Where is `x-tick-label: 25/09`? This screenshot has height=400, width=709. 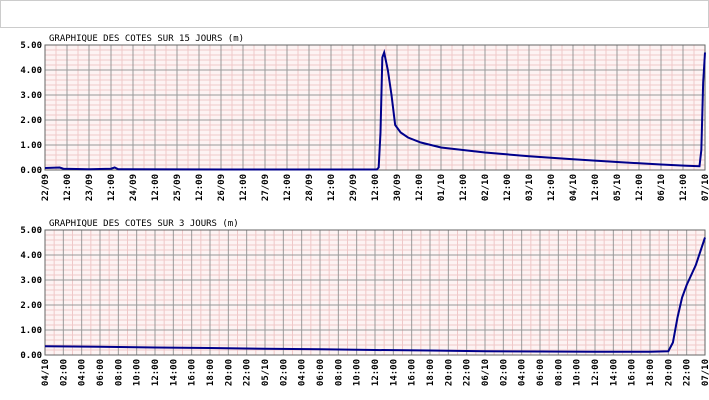
x-tick-label: 25/09 is located at coordinates (178, 187).